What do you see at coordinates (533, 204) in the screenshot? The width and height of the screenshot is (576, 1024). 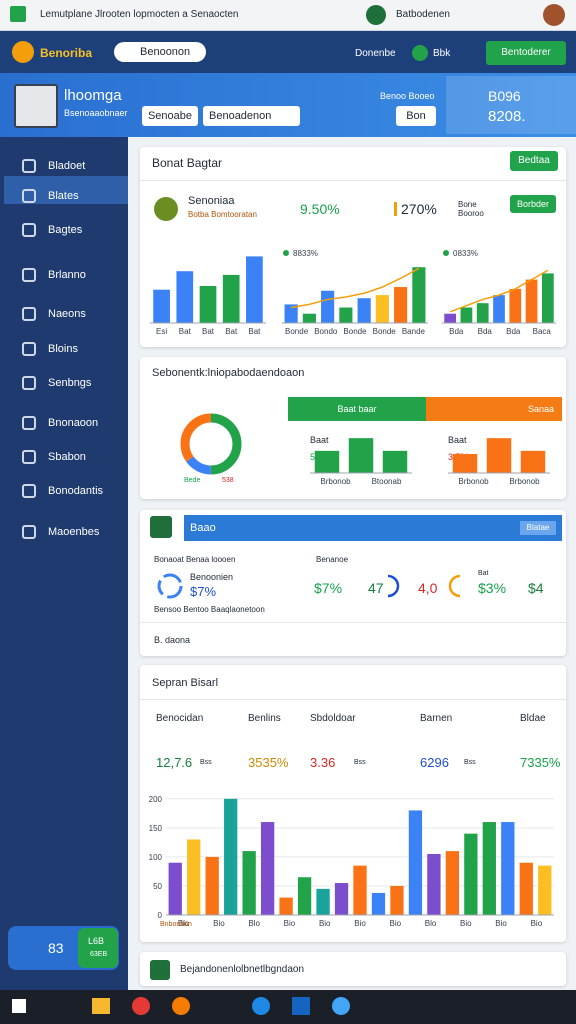 I see `card-button: Borbder` at bounding box center [533, 204].